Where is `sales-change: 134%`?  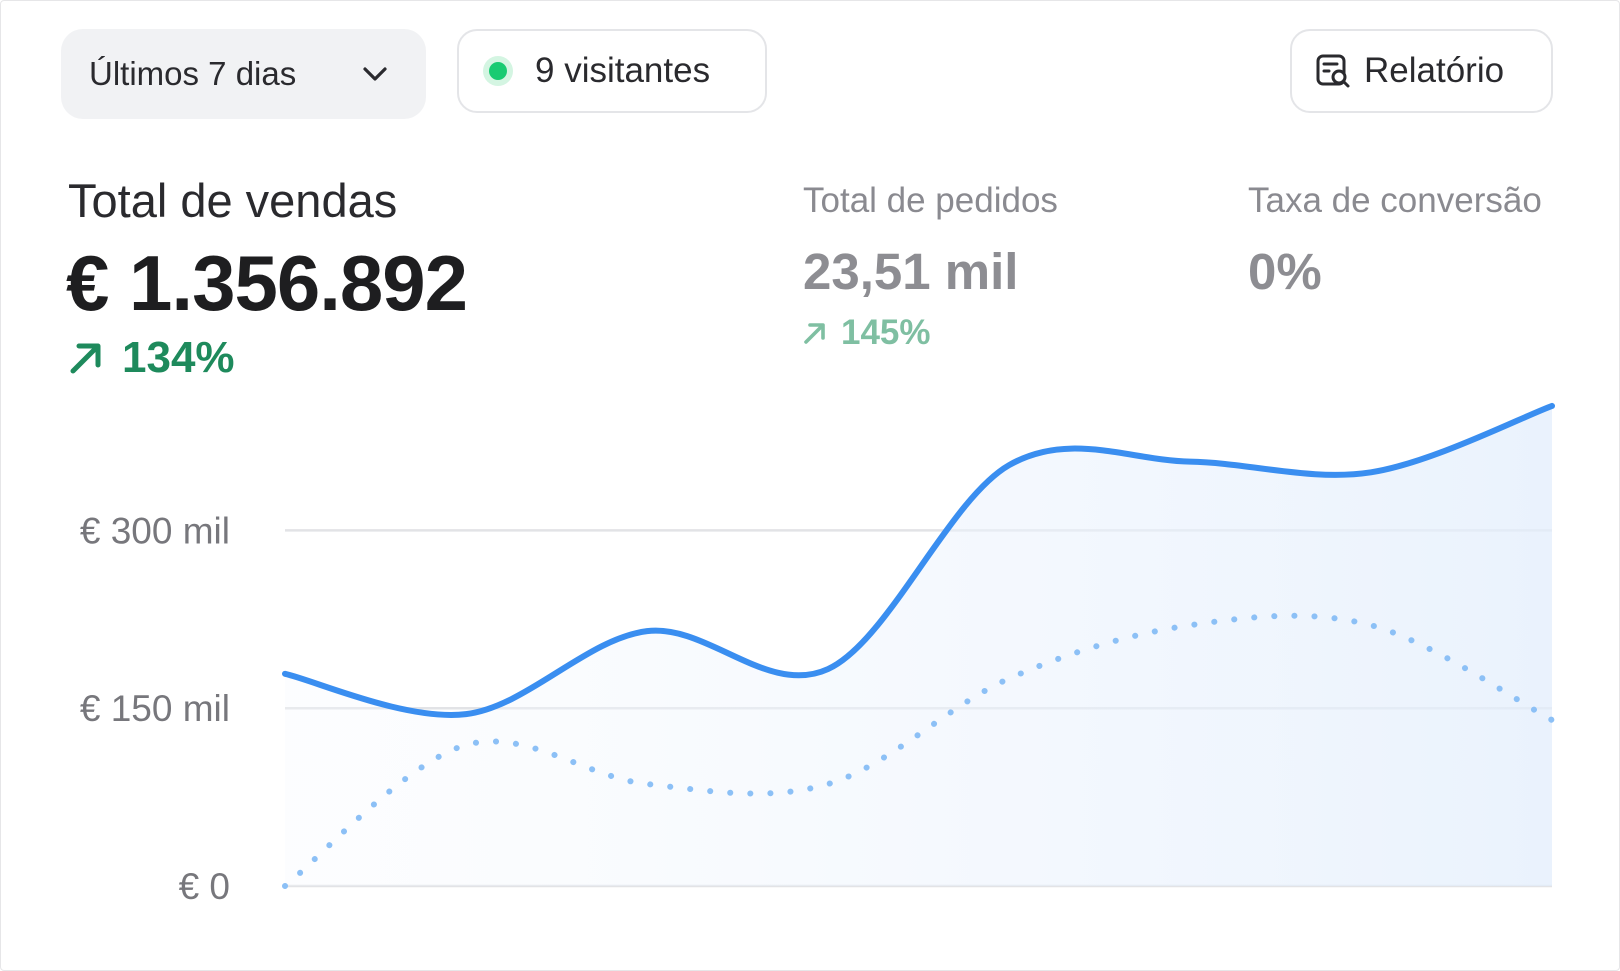
sales-change: 134% is located at coordinates (151, 358).